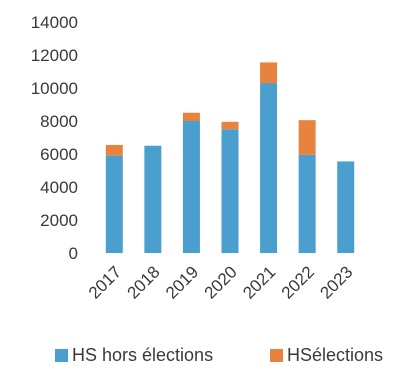 This screenshot has width=398, height=372. I want to click on legend-label-hselections: HSélections, so click(335, 355).